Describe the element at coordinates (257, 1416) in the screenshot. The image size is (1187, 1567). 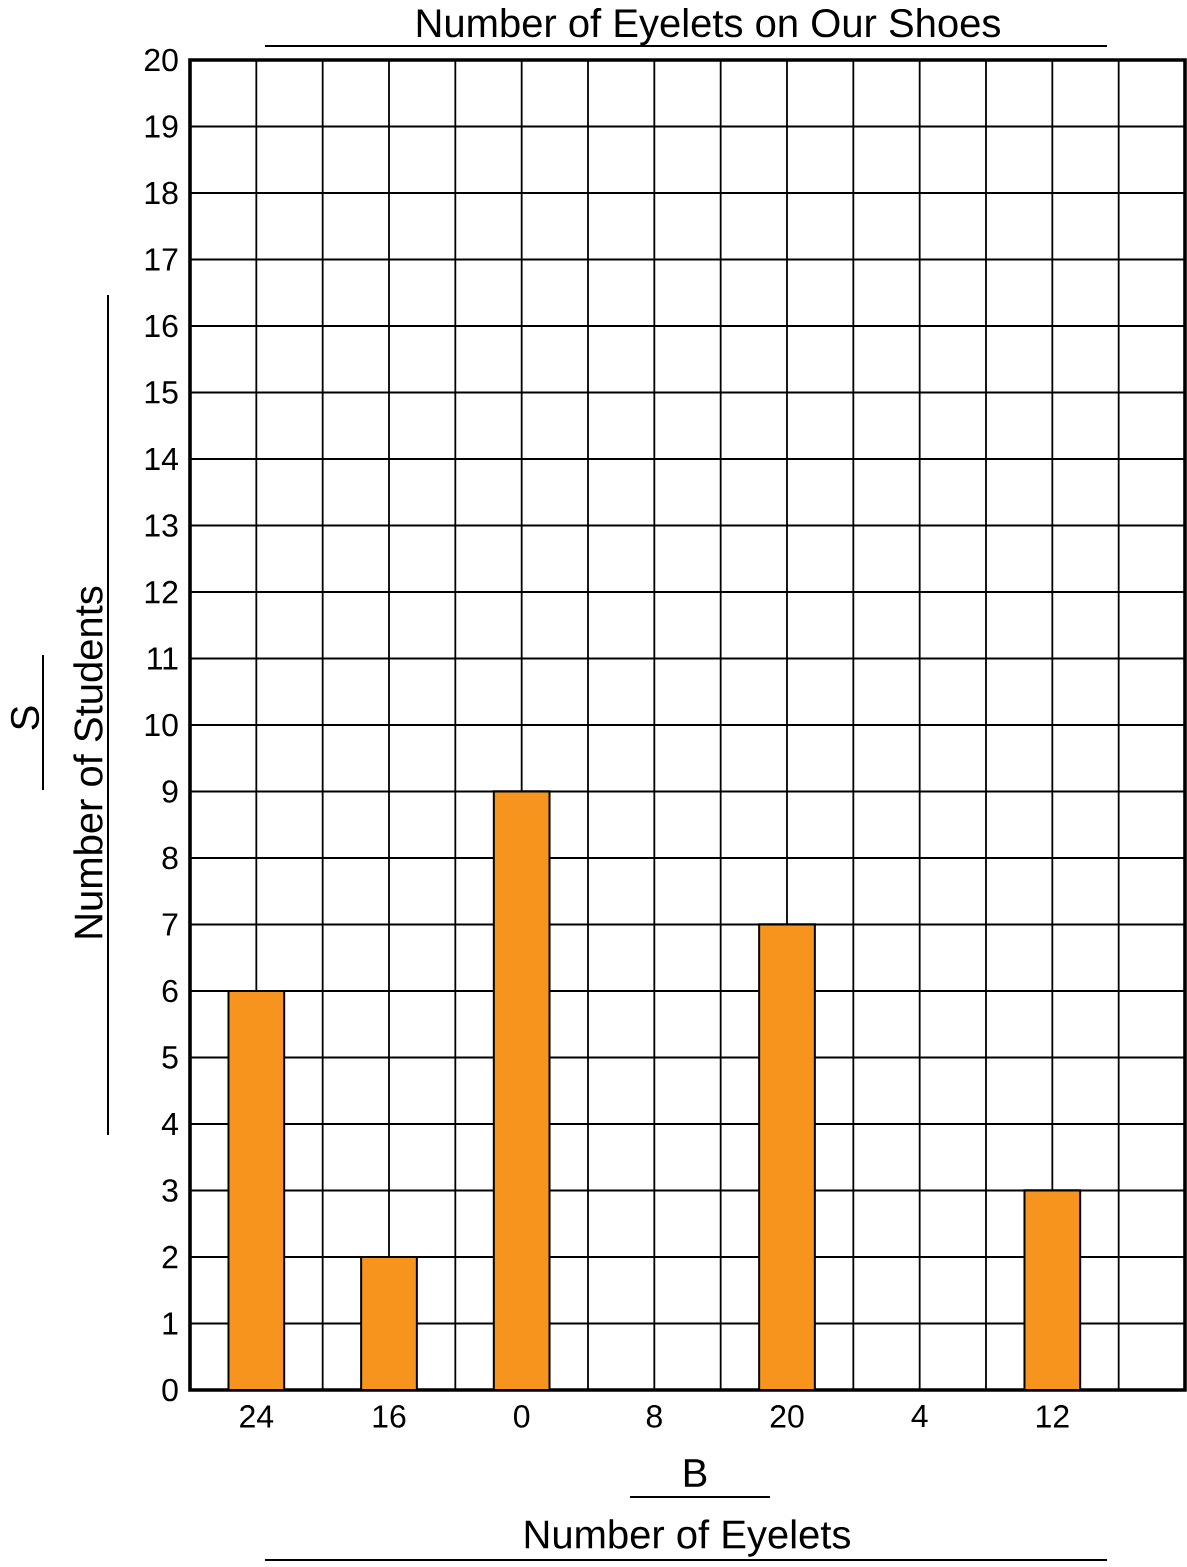
I see `x-tick-label: 24` at that location.